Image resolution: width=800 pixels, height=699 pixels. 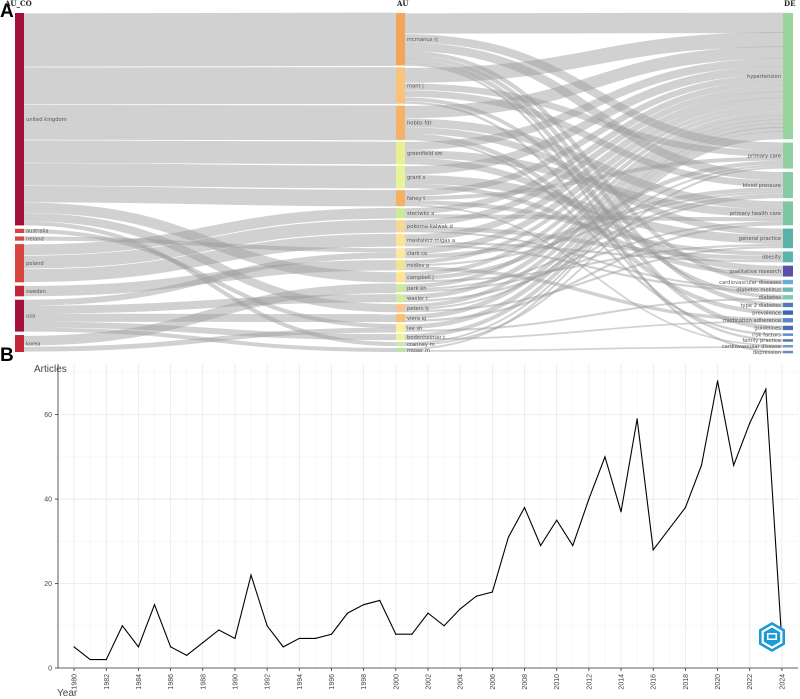 What do you see at coordinates (782, 682) in the screenshot?
I see `x-tick-label: 2024` at bounding box center [782, 682].